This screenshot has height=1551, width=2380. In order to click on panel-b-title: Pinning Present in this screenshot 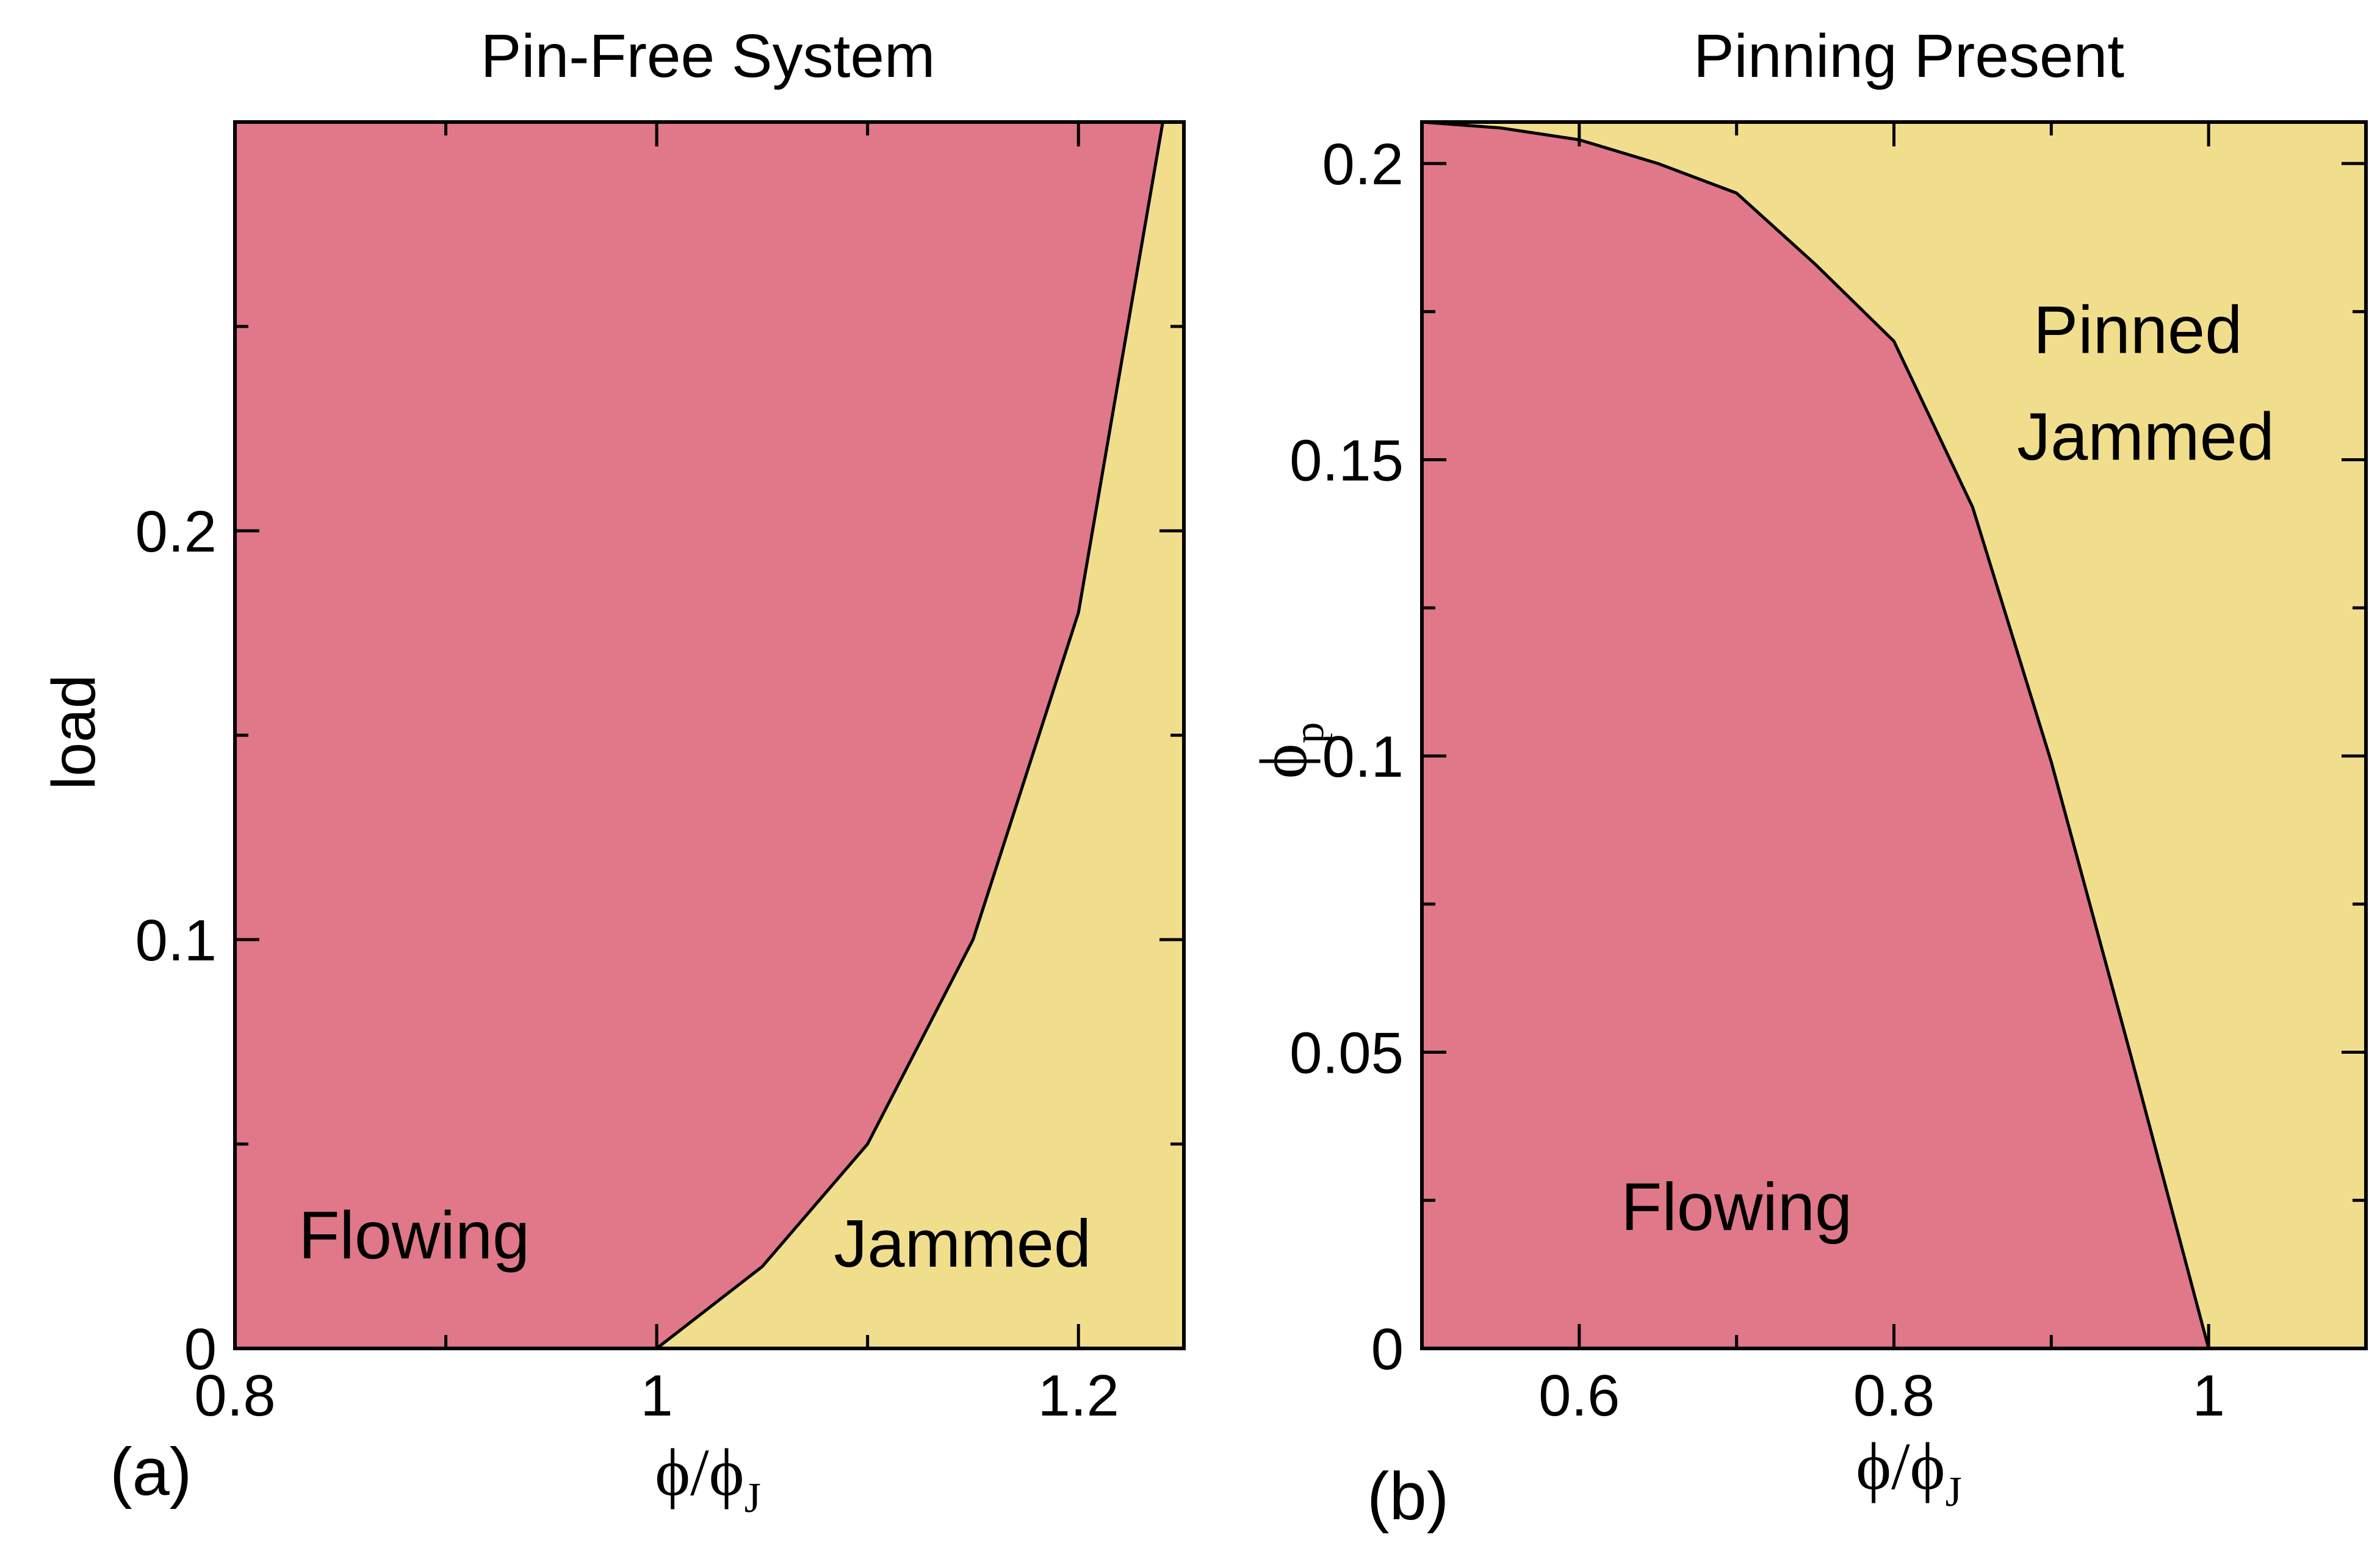, I will do `click(1908, 56)`.